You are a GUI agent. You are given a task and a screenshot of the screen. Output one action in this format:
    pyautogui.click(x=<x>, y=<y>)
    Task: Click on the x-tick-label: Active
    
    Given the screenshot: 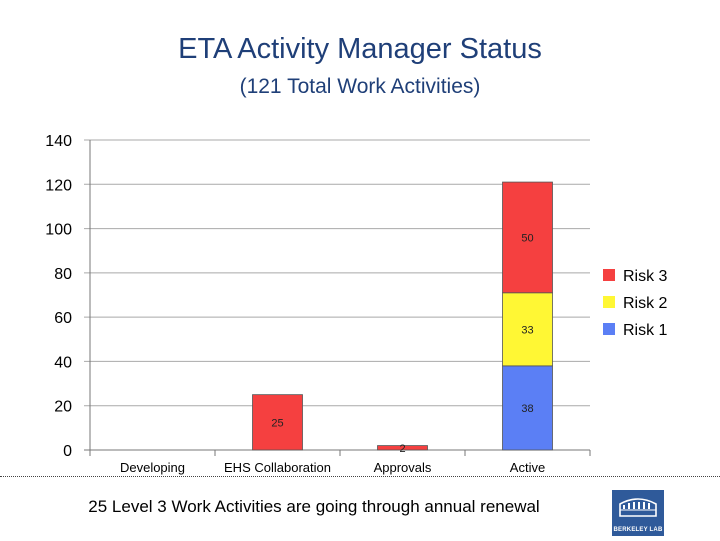 What is the action you would take?
    pyautogui.click(x=527, y=467)
    